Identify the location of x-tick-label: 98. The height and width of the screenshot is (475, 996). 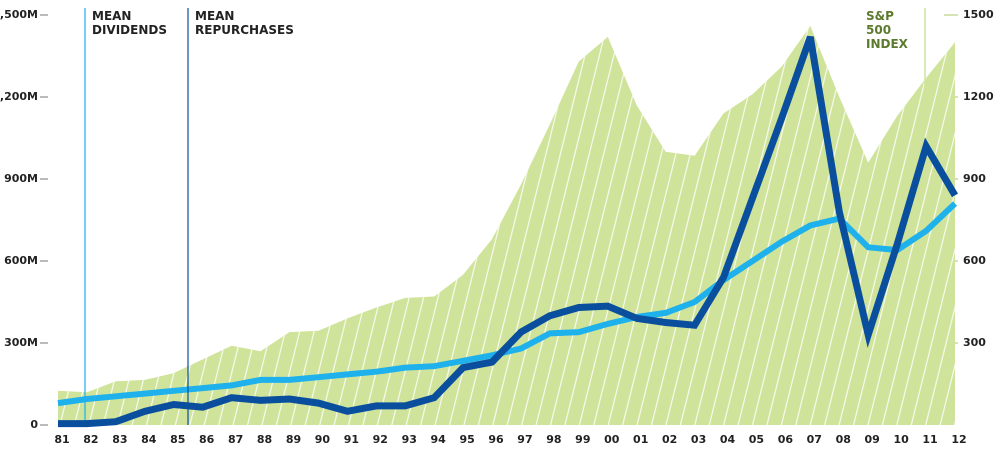
(553, 439).